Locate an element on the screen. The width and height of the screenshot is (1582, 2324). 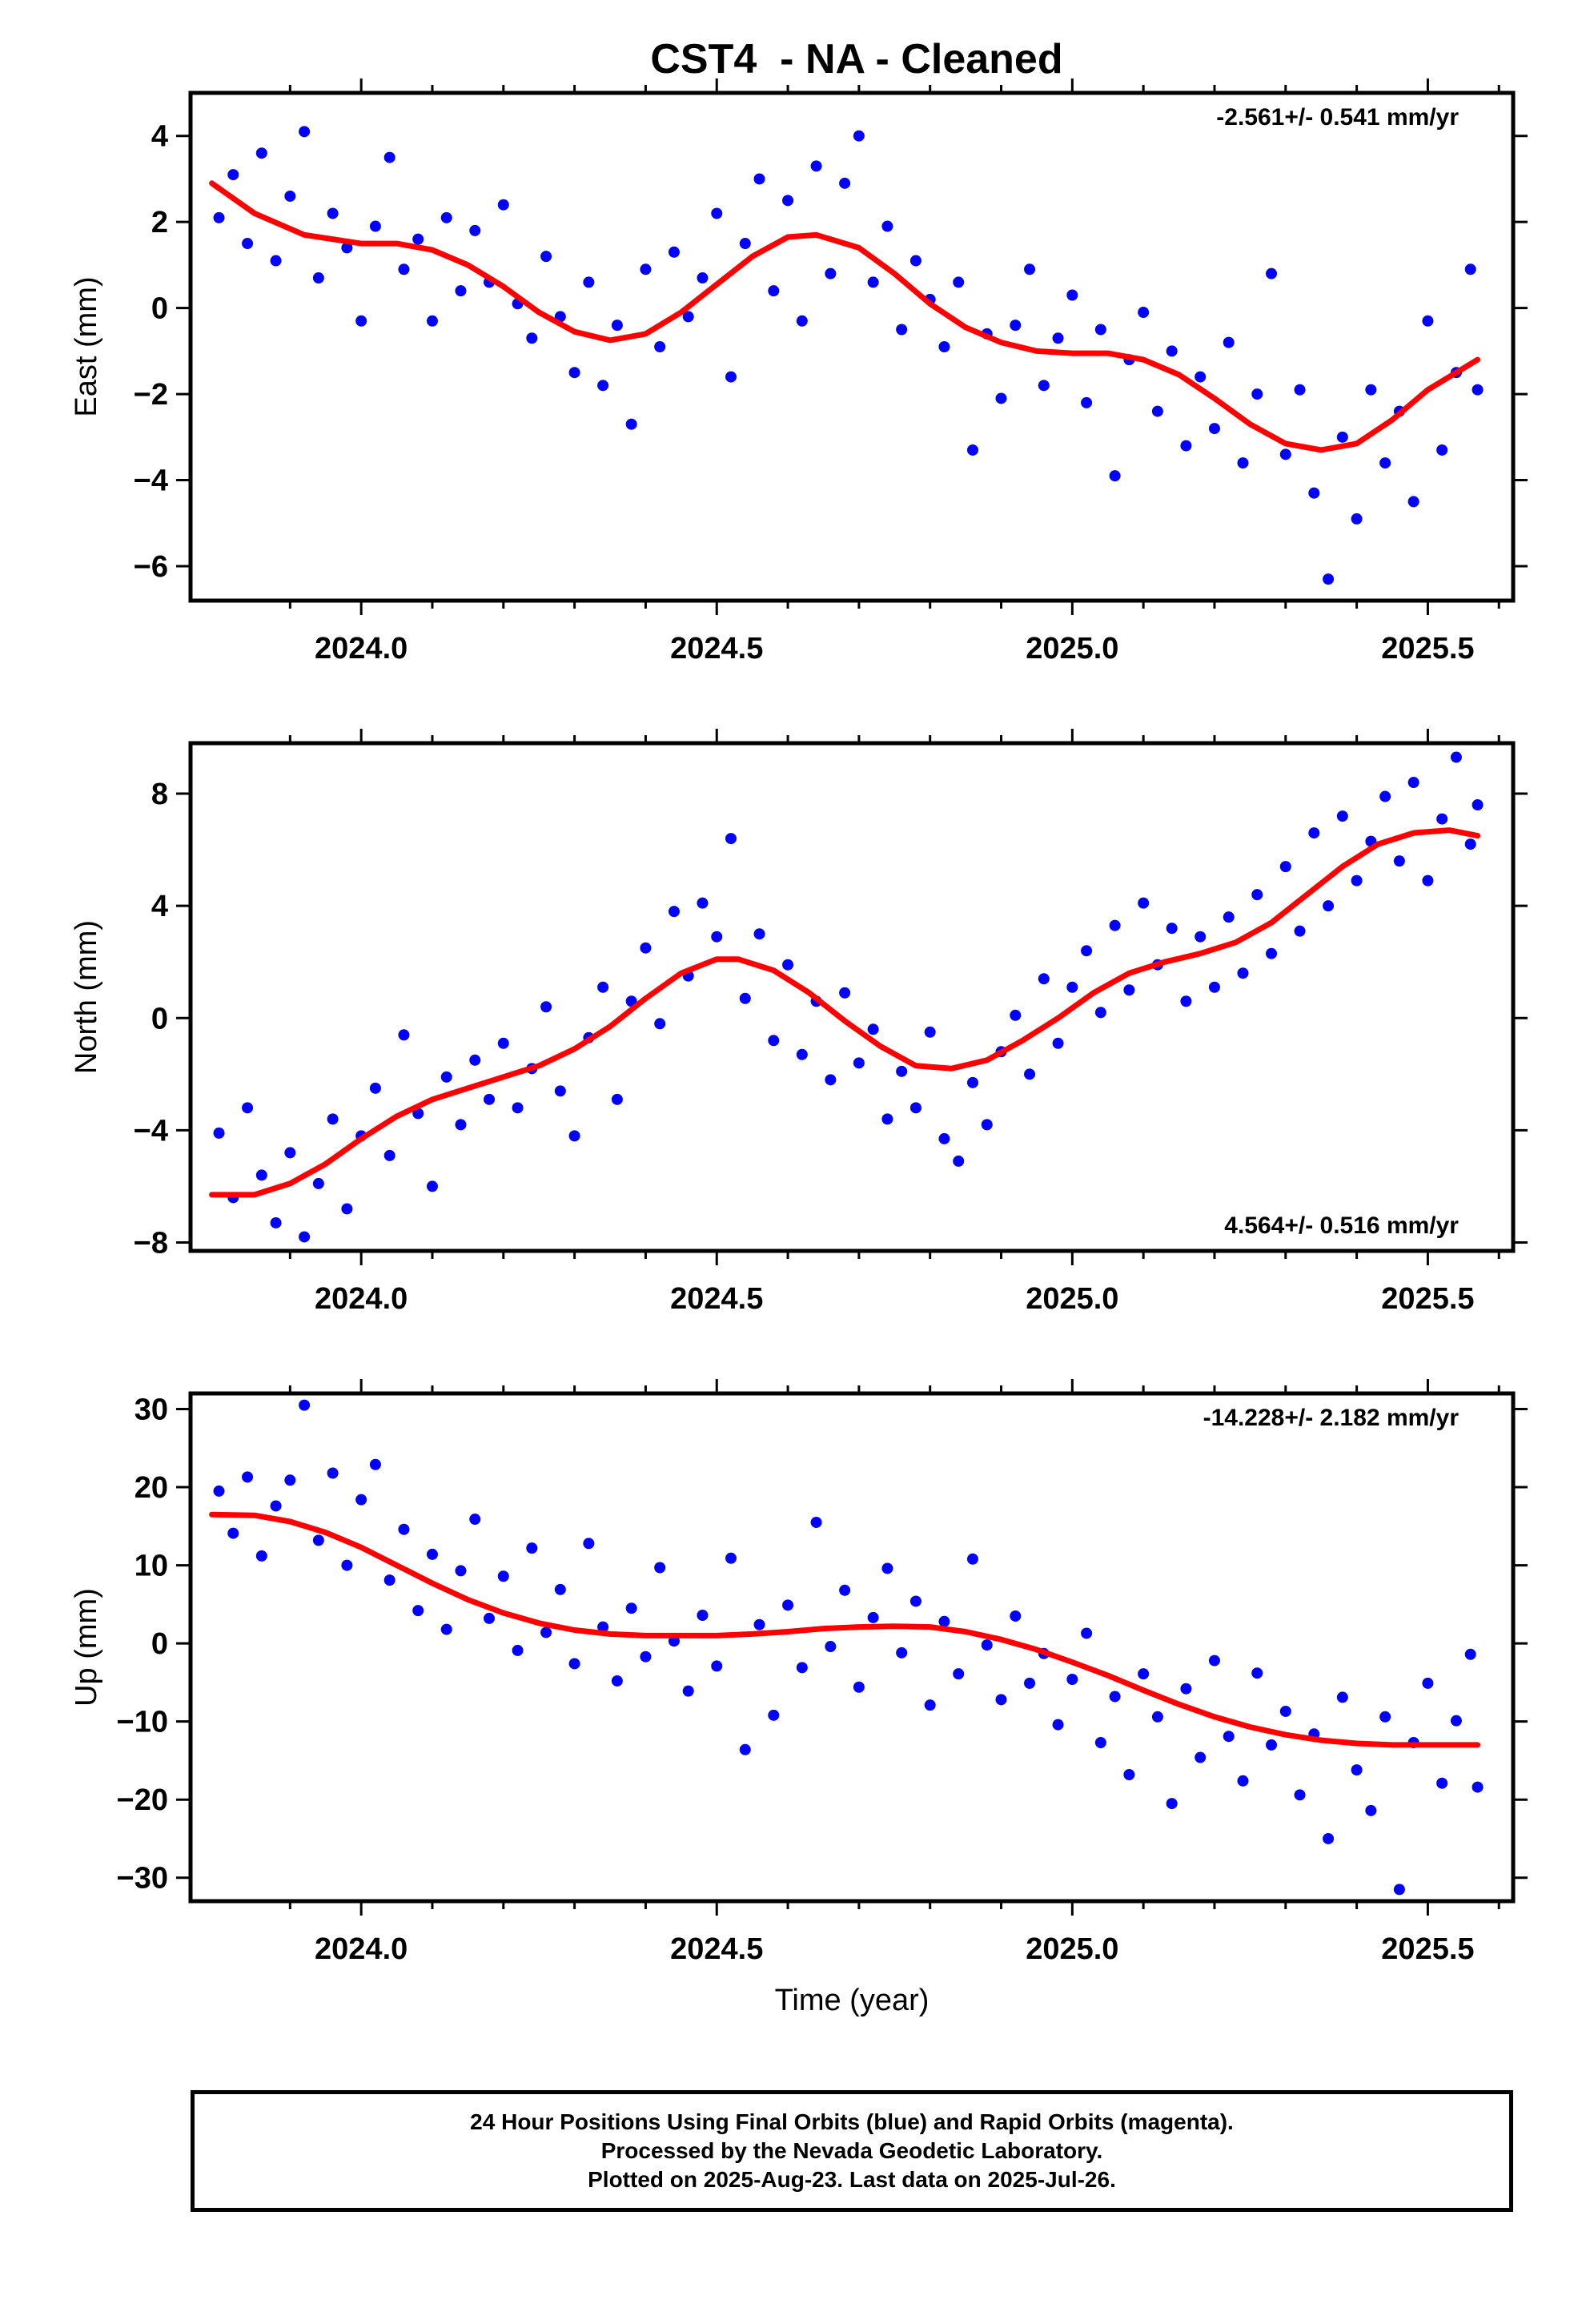
page-title: CST4 - NA - Cleaned is located at coordinates (856, 59).